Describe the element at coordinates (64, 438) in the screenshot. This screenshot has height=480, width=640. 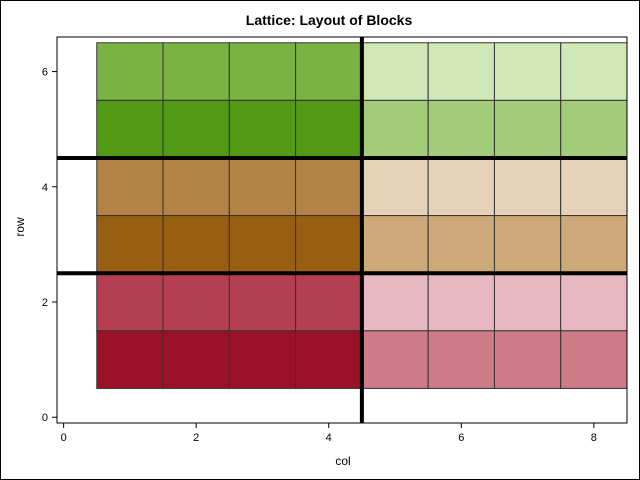
I see `x-tick-label: 0` at that location.